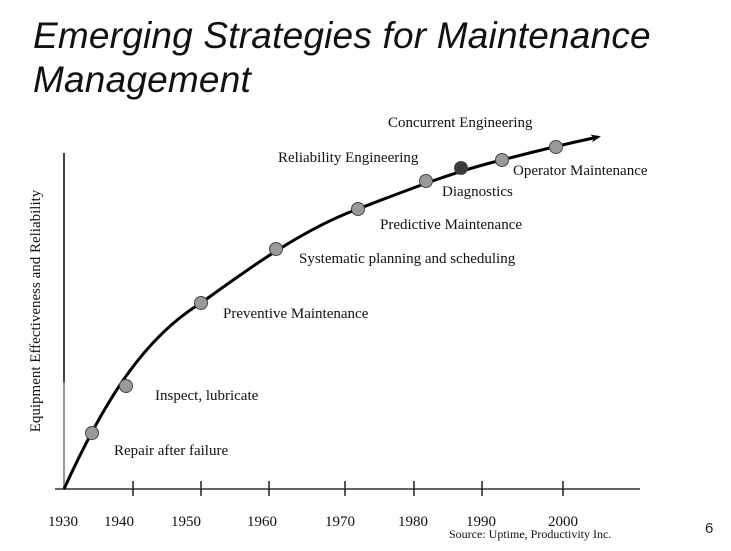  What do you see at coordinates (358, 209) in the screenshot?
I see `marker-predictive-maintenance` at bounding box center [358, 209].